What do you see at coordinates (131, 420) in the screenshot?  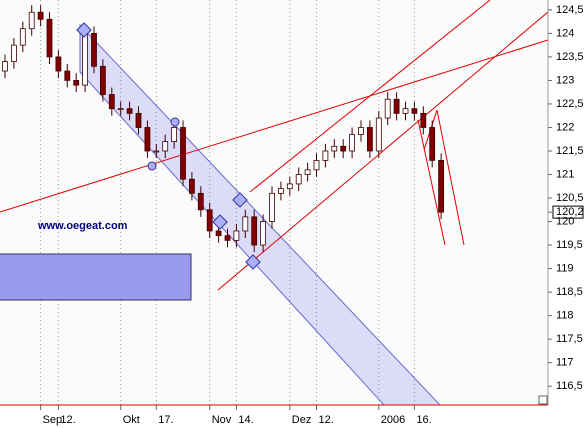 I see `x-tick-label: Okt` at bounding box center [131, 420].